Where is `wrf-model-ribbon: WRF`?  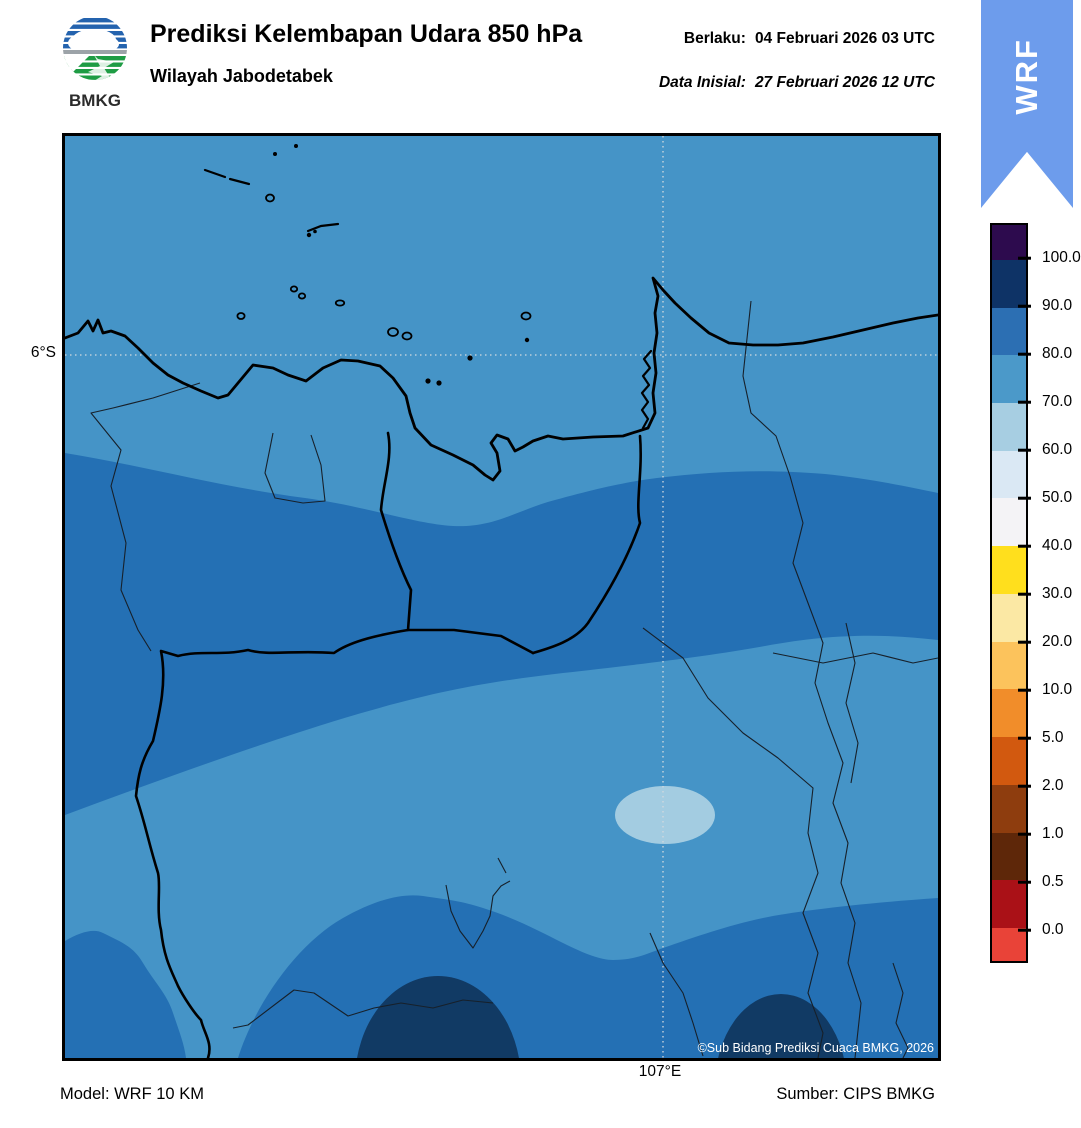 wrf-model-ribbon: WRF is located at coordinates (1027, 104).